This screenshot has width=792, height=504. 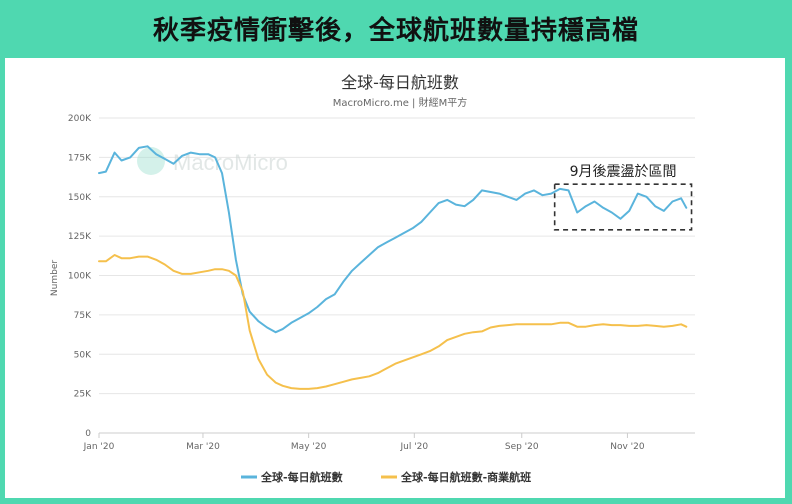 What do you see at coordinates (400, 82) in the screenshot?
I see `chart-title: 全球-每日航班數` at bounding box center [400, 82].